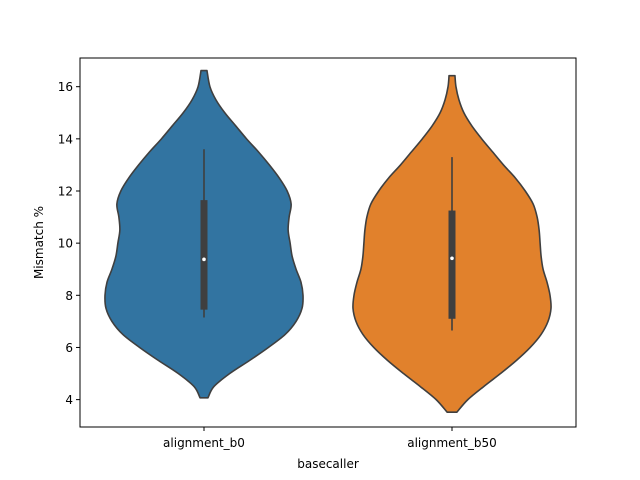 This screenshot has width=640, height=480. What do you see at coordinates (65, 244) in the screenshot?
I see `y-tick-label: 10` at bounding box center [65, 244].